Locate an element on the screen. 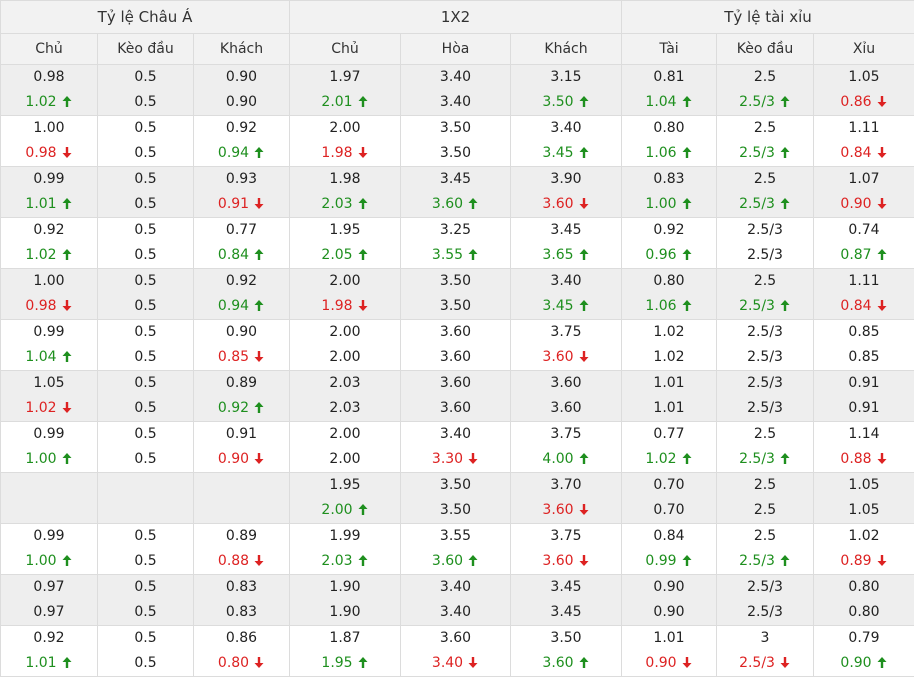 This screenshot has height=679, width=914. odds-cell-1x2-draw: 3.40 3.40 is located at coordinates (456, 90).